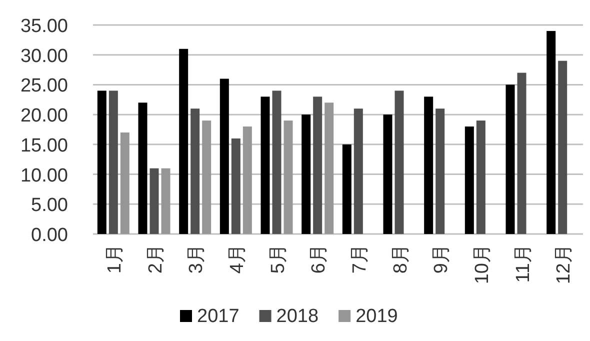  What do you see at coordinates (44, 175) in the screenshot?
I see `y-tick-label: 10.00` at bounding box center [44, 175].